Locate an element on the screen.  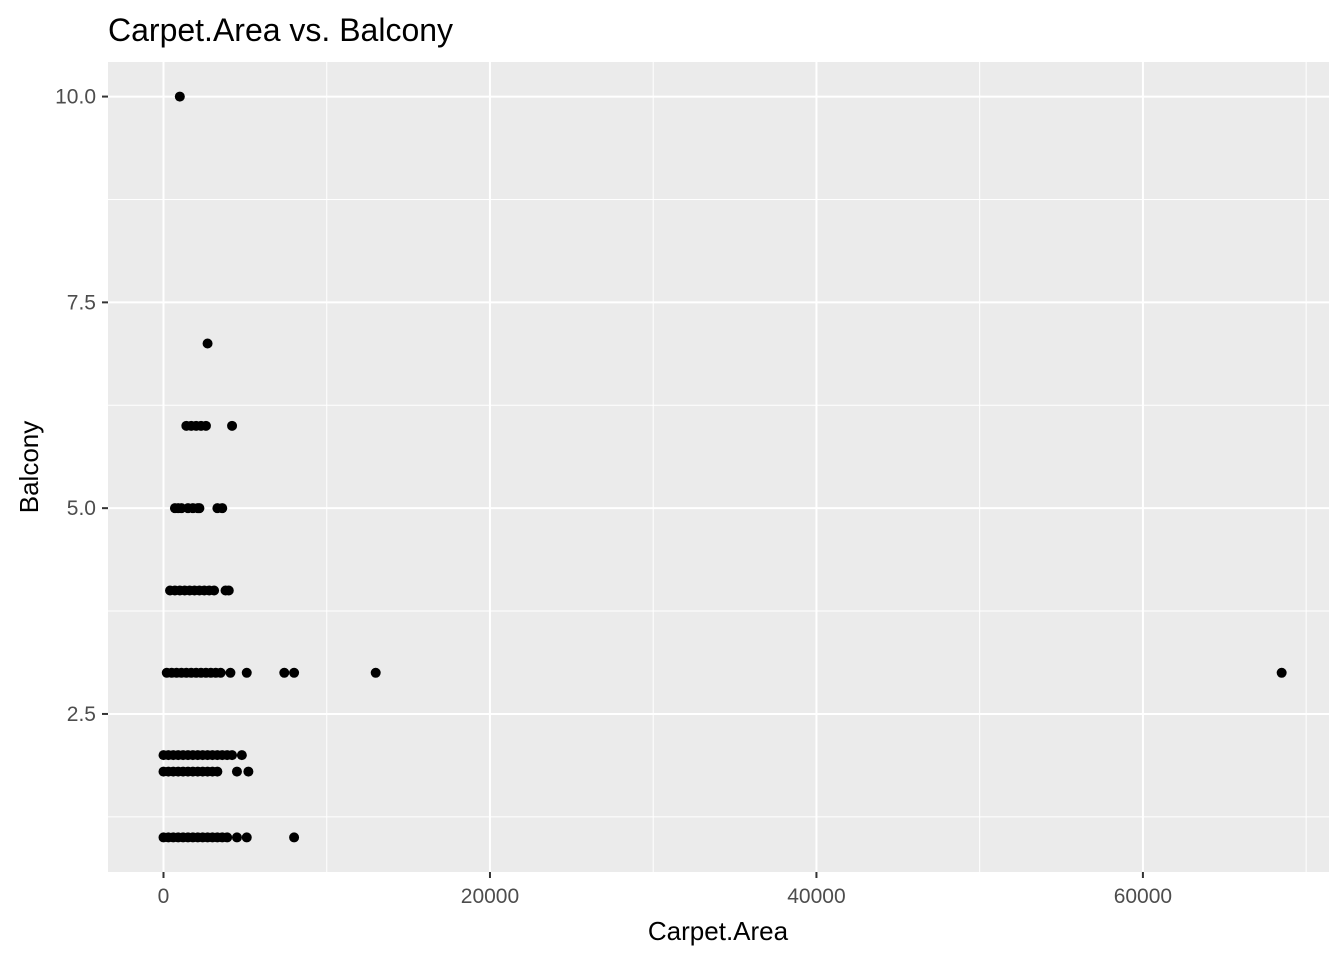
y-tick-label: 7.5 is located at coordinates (81, 302).